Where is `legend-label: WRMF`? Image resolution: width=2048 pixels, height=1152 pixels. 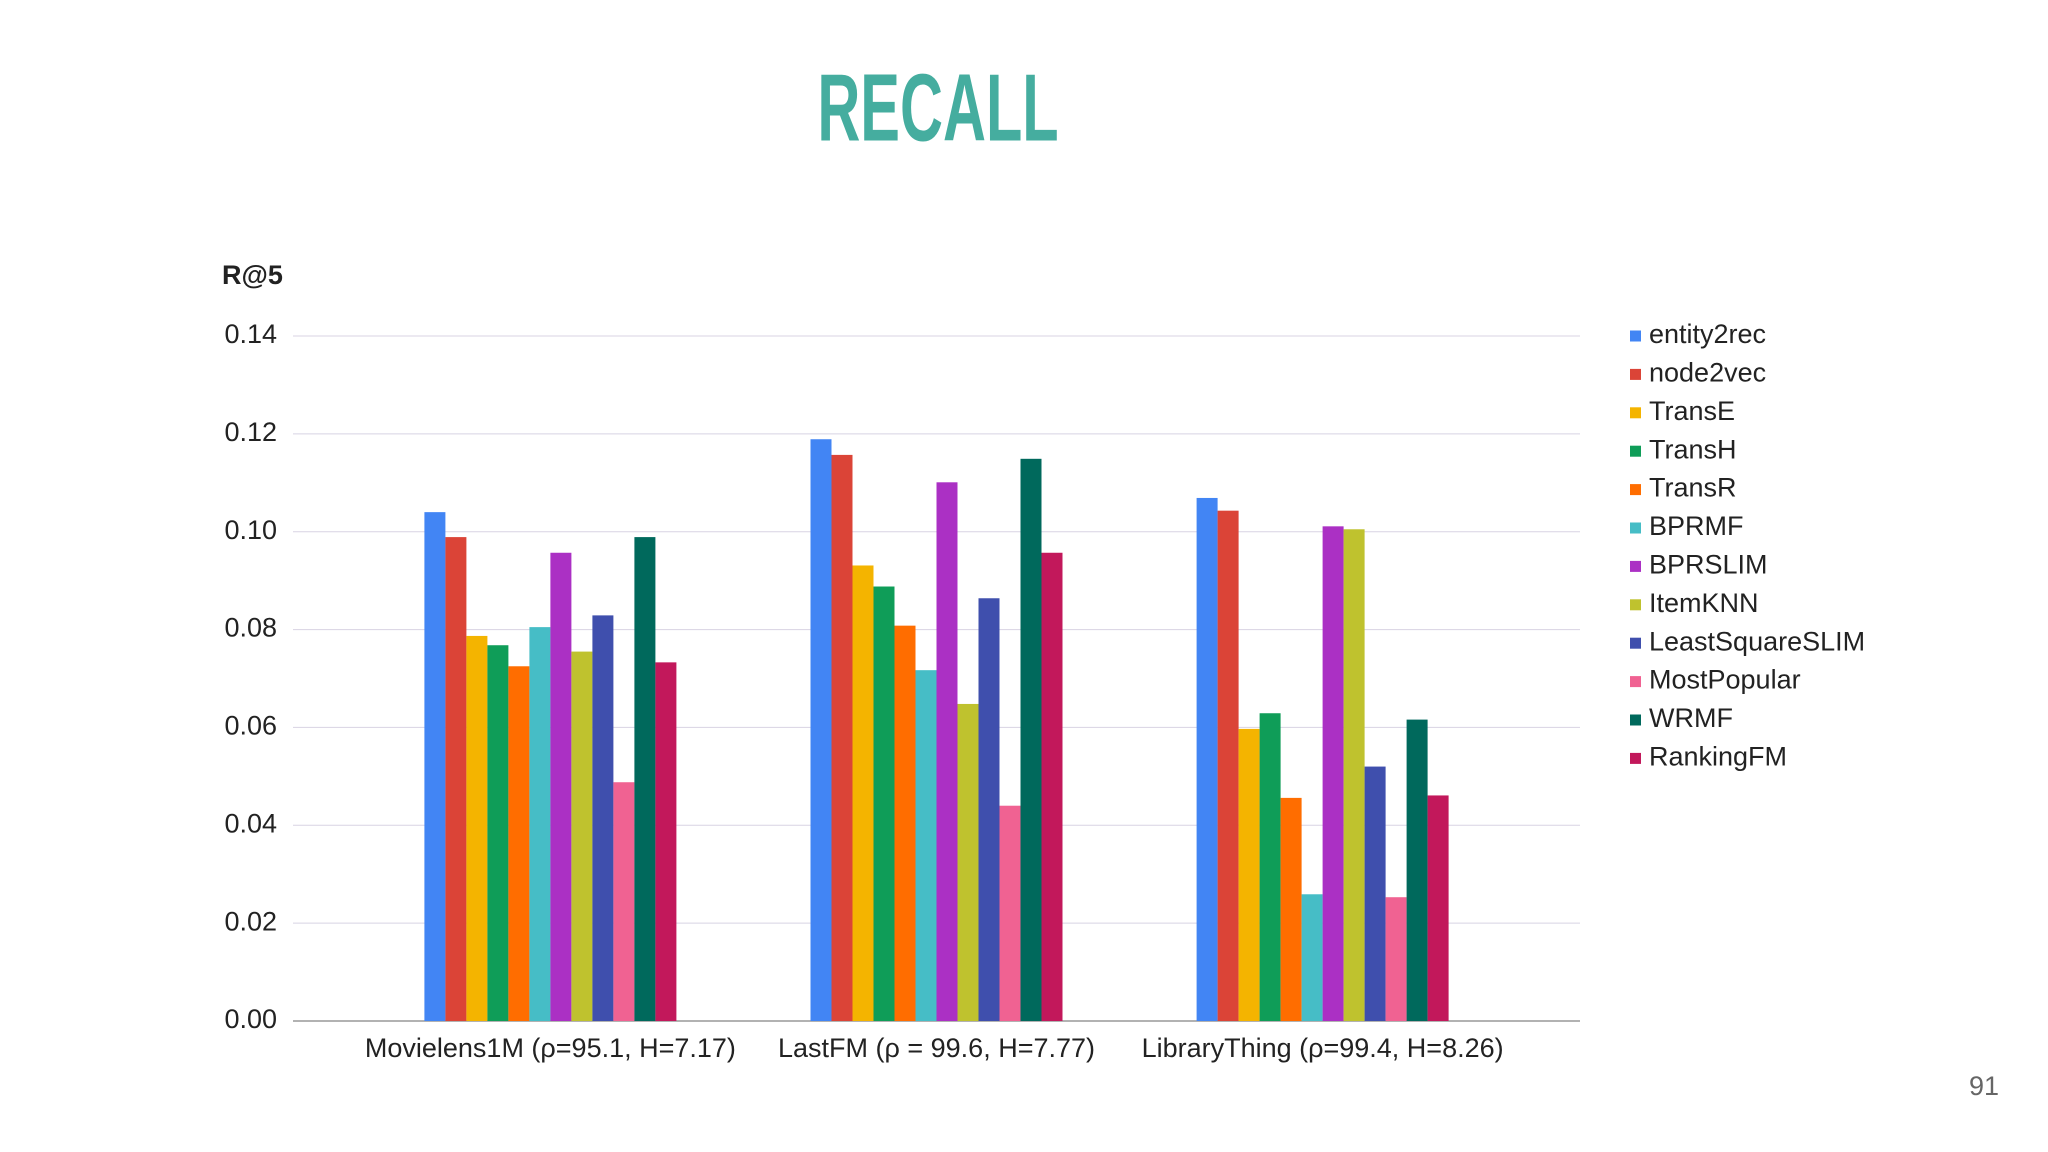
legend-label: WRMF is located at coordinates (1691, 718).